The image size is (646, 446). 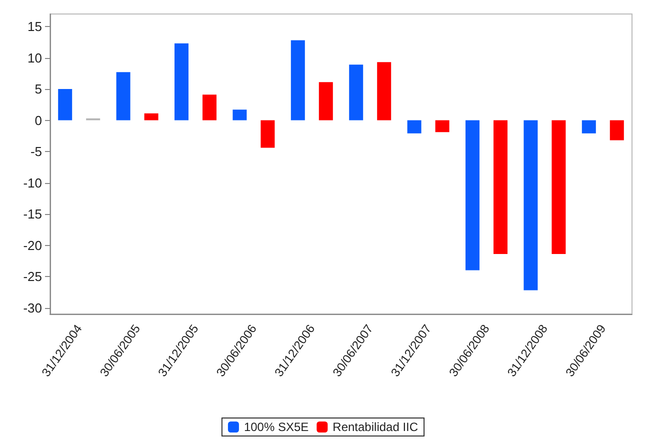 I want to click on y-tick-label: -30, so click(x=32, y=308).